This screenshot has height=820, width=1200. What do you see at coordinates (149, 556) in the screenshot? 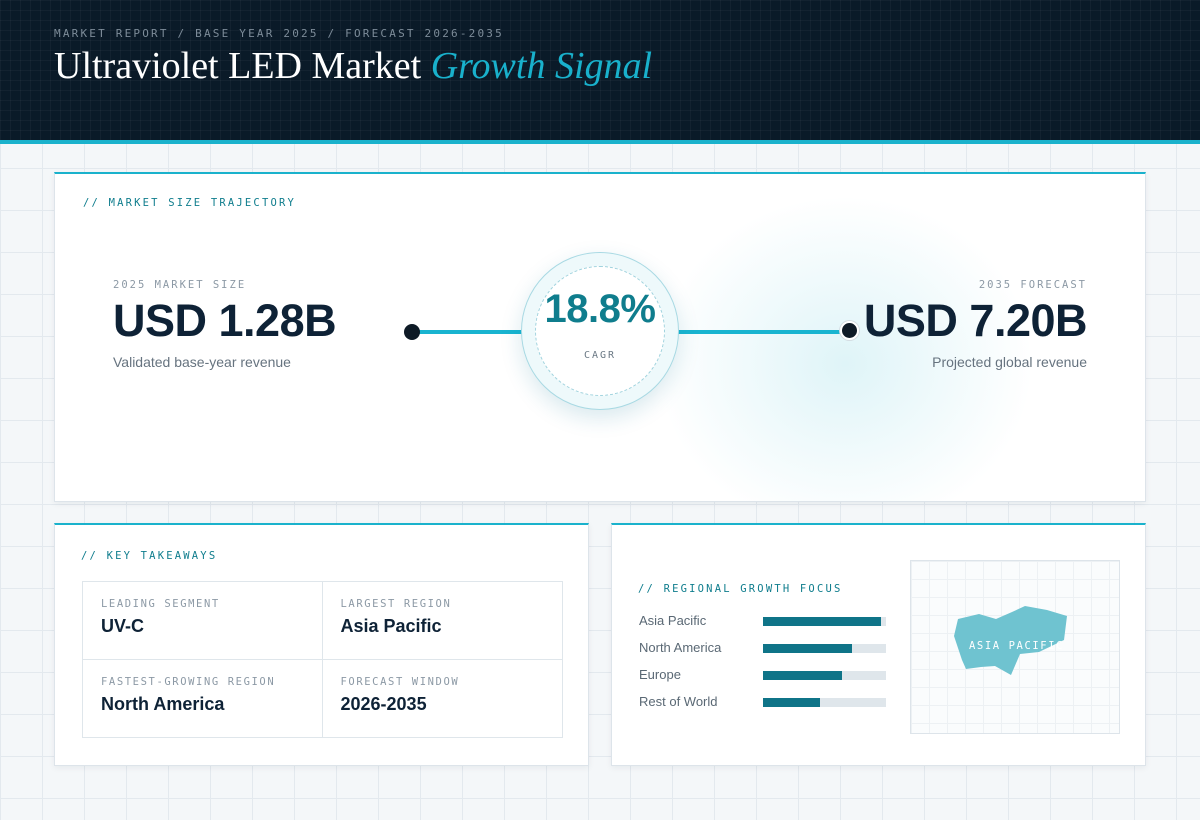
I see `takeaways-card-label: // KEY TAKEAWAYS` at bounding box center [149, 556].